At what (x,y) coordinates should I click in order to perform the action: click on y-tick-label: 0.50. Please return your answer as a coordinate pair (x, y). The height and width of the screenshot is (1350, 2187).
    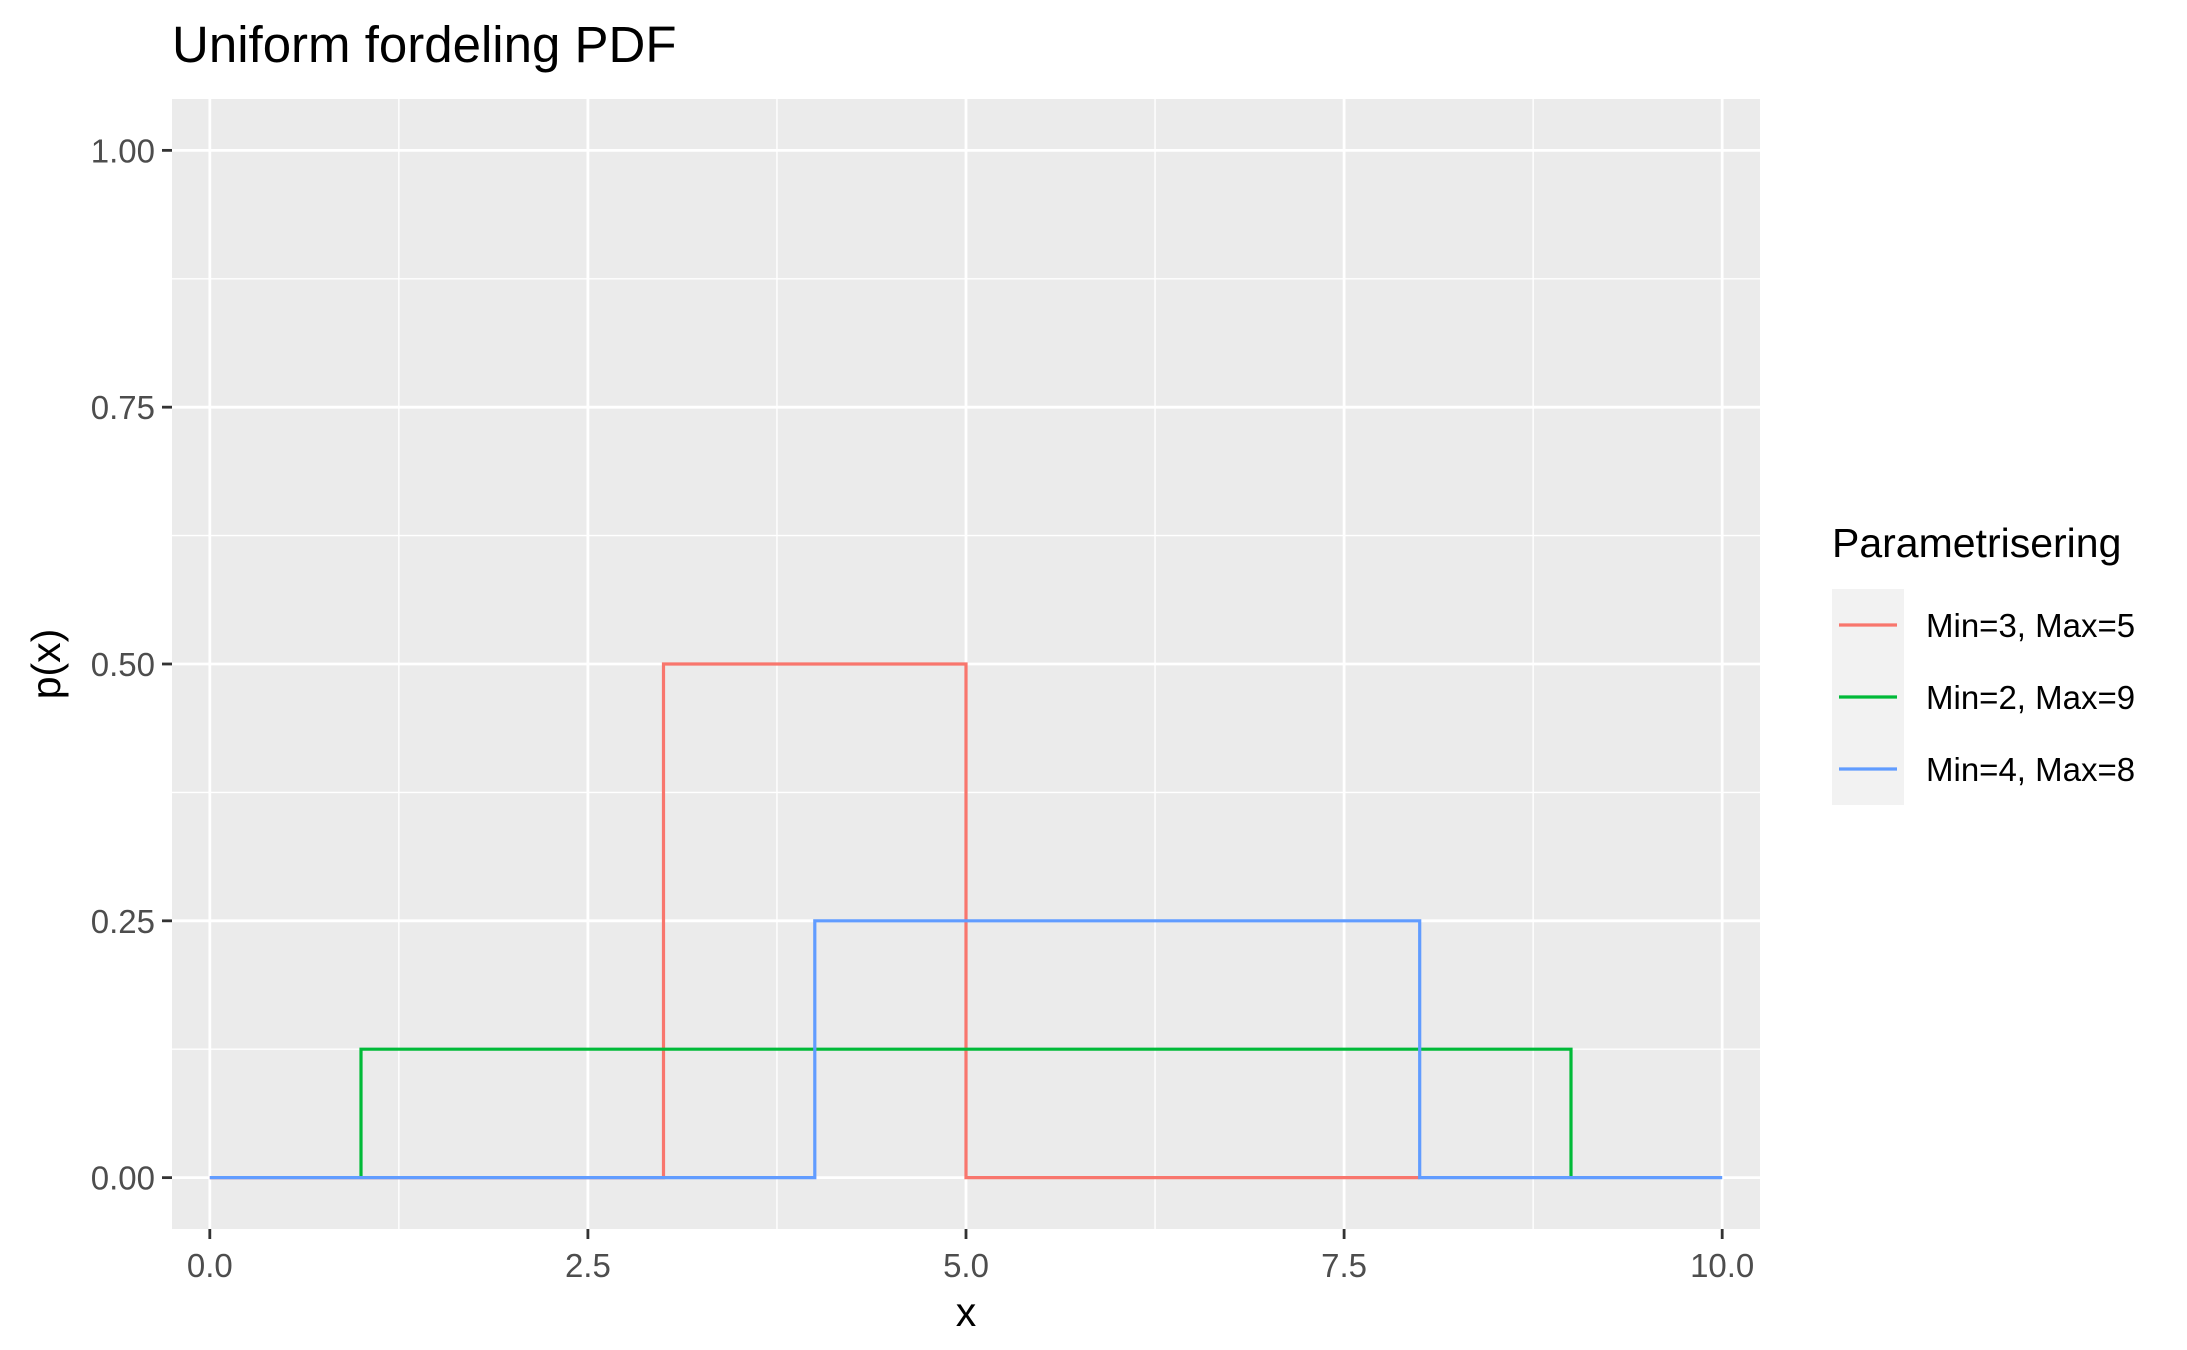
    Looking at the image, I should click on (123, 664).